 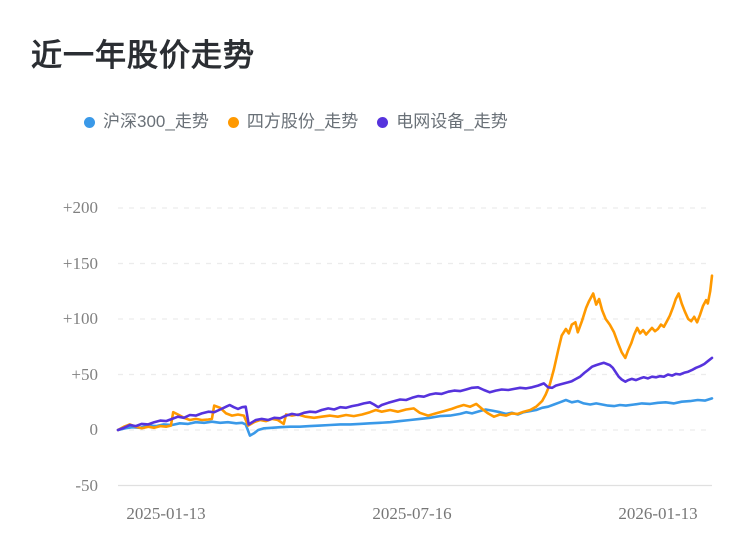 What do you see at coordinates (452, 121) in the screenshot?
I see `legend-label: 电网设备_走势` at bounding box center [452, 121].